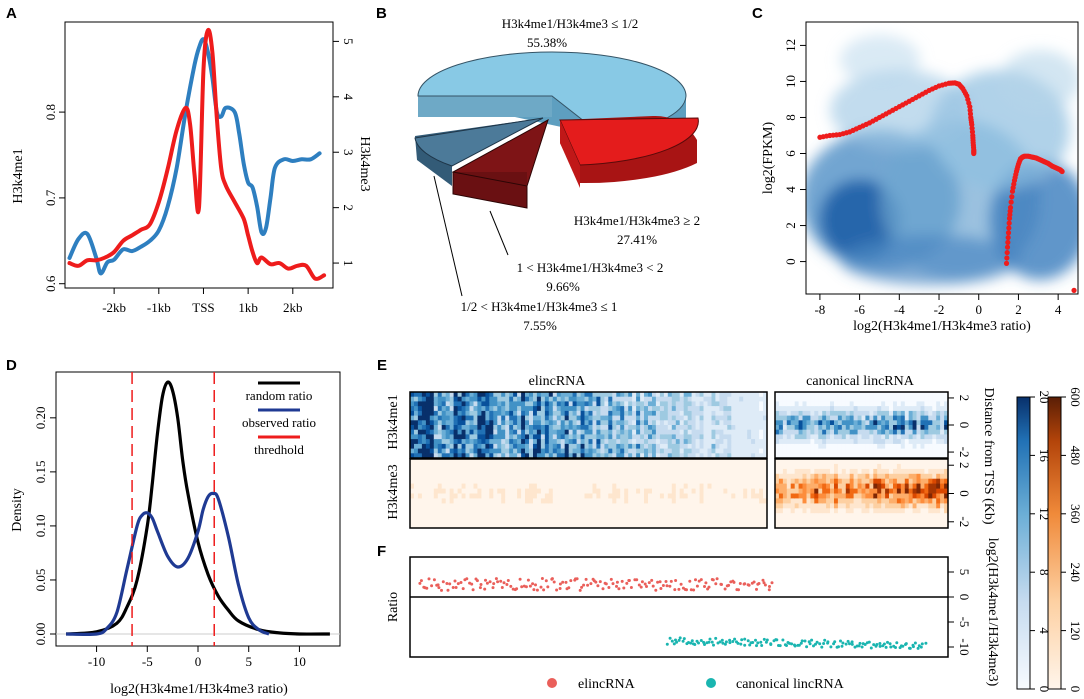  What do you see at coordinates (590, 267) in the screenshot?
I see `pie-label-mid: 1 < H3k4me1/H3k4me3 < 2` at bounding box center [590, 267].